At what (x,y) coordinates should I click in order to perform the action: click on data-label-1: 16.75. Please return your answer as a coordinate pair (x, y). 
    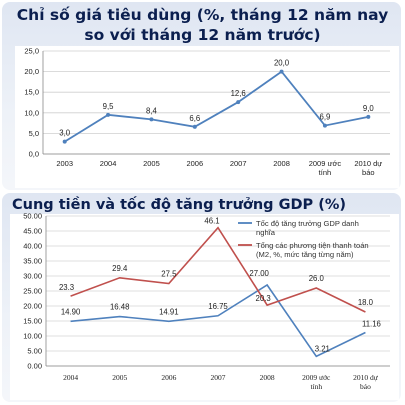
    Looking at the image, I should click on (218, 306).